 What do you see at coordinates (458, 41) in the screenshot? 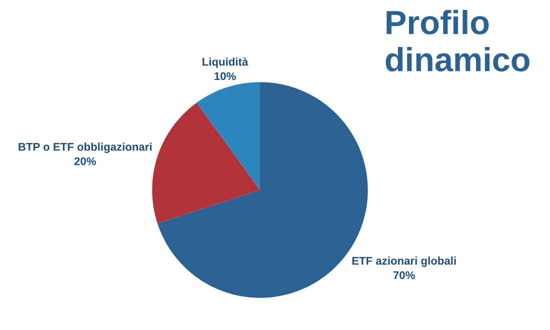
I see `chart-title: Profilo dinamico` at bounding box center [458, 41].